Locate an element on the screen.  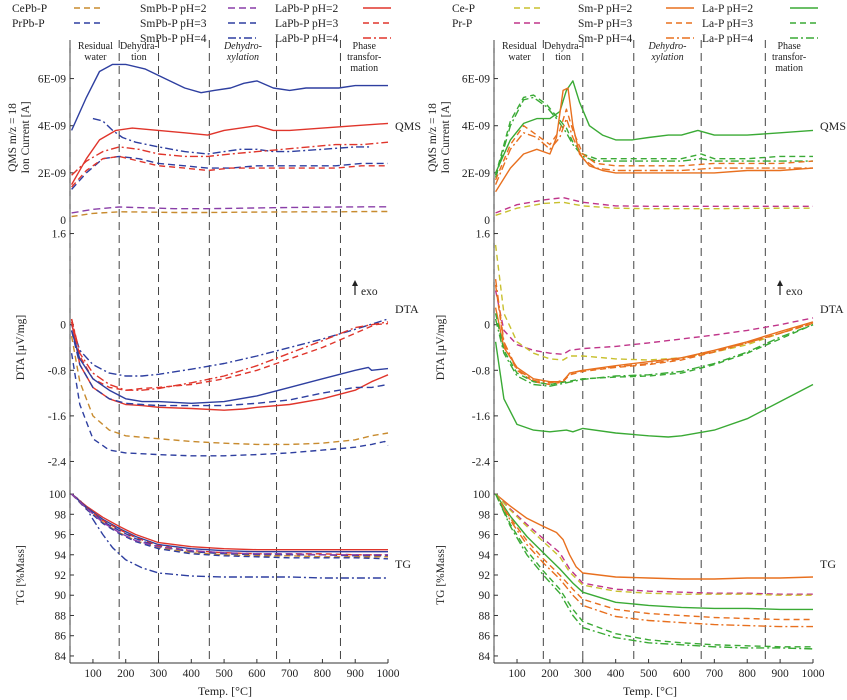
legend-label: Ce-P is located at coordinates (463, 9).